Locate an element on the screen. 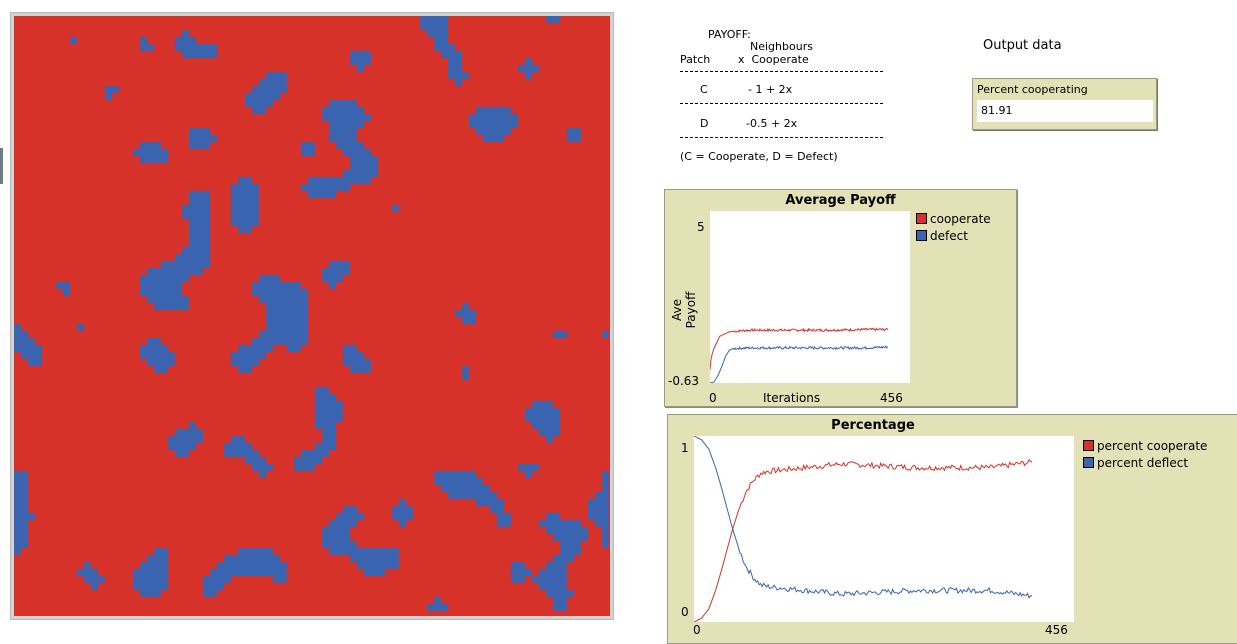 This screenshot has height=644, width=1237. payoff-divider is located at coordinates (781, 103).